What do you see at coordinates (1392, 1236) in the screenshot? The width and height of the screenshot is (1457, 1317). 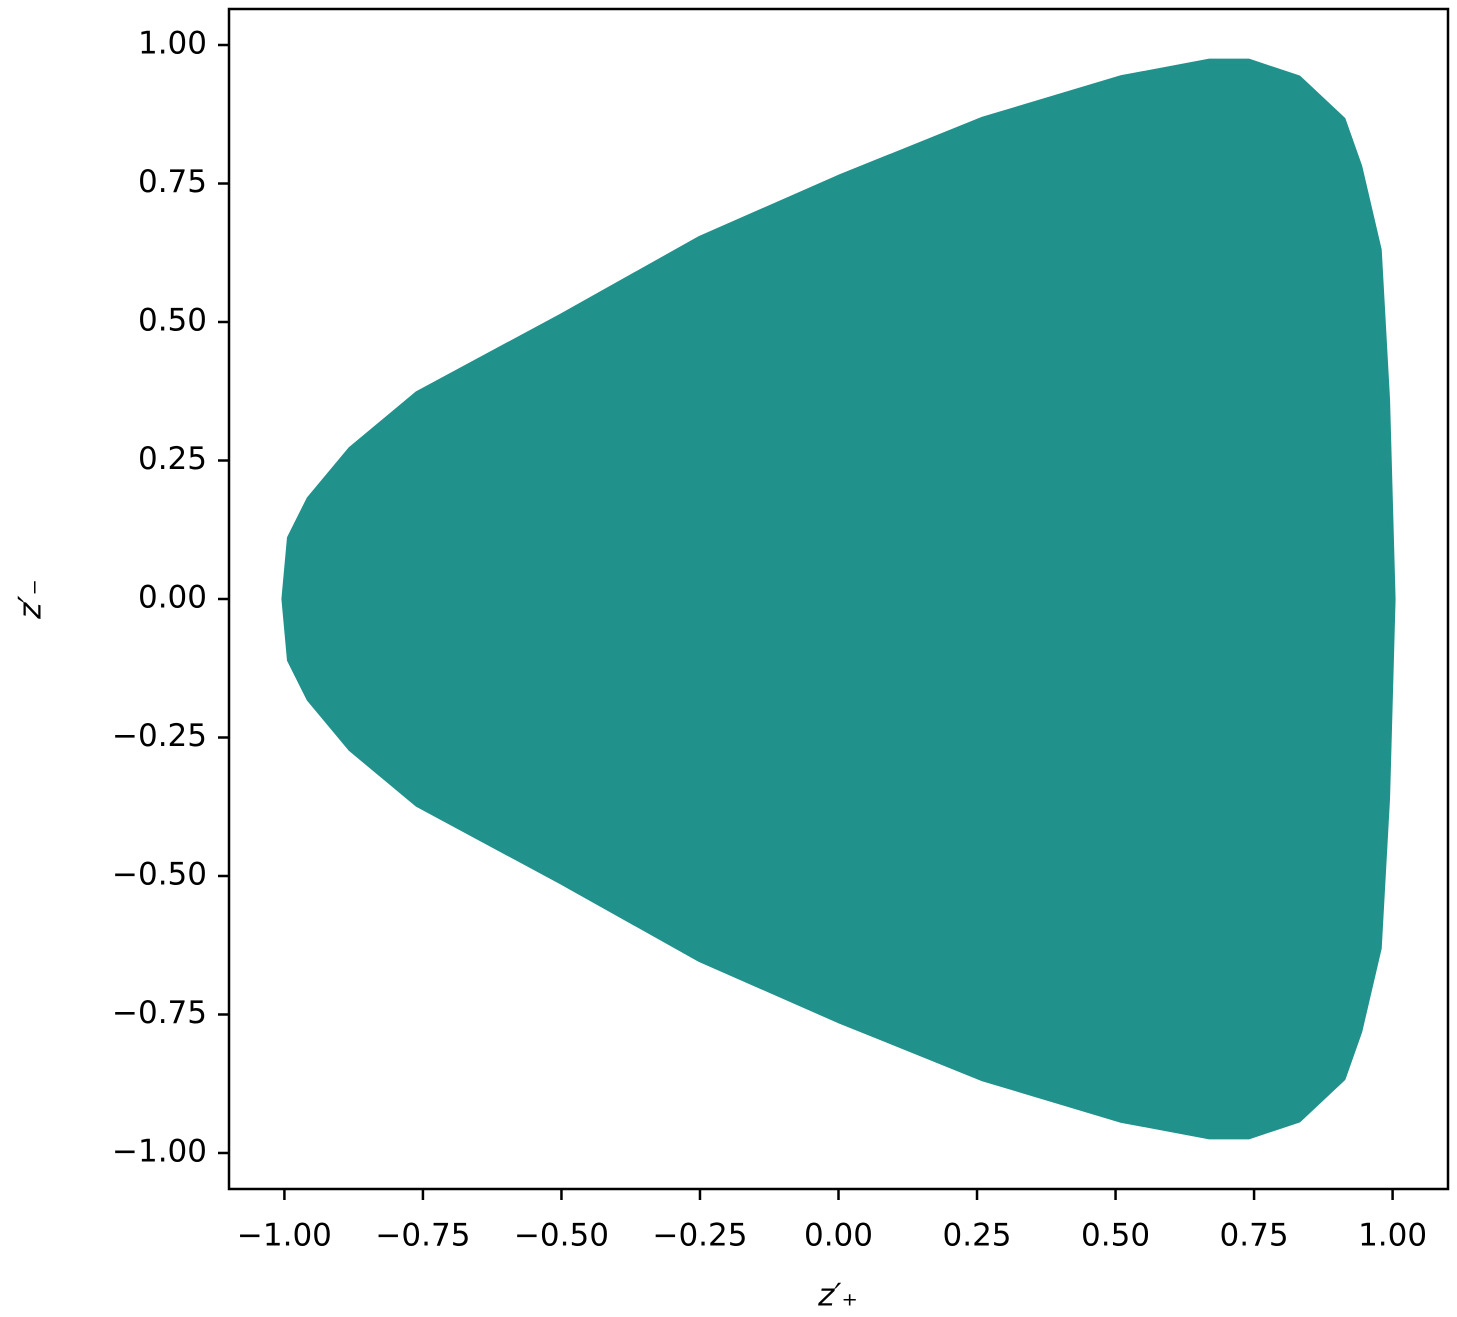 I see `x-tick-label: 1.00` at bounding box center [1392, 1236].